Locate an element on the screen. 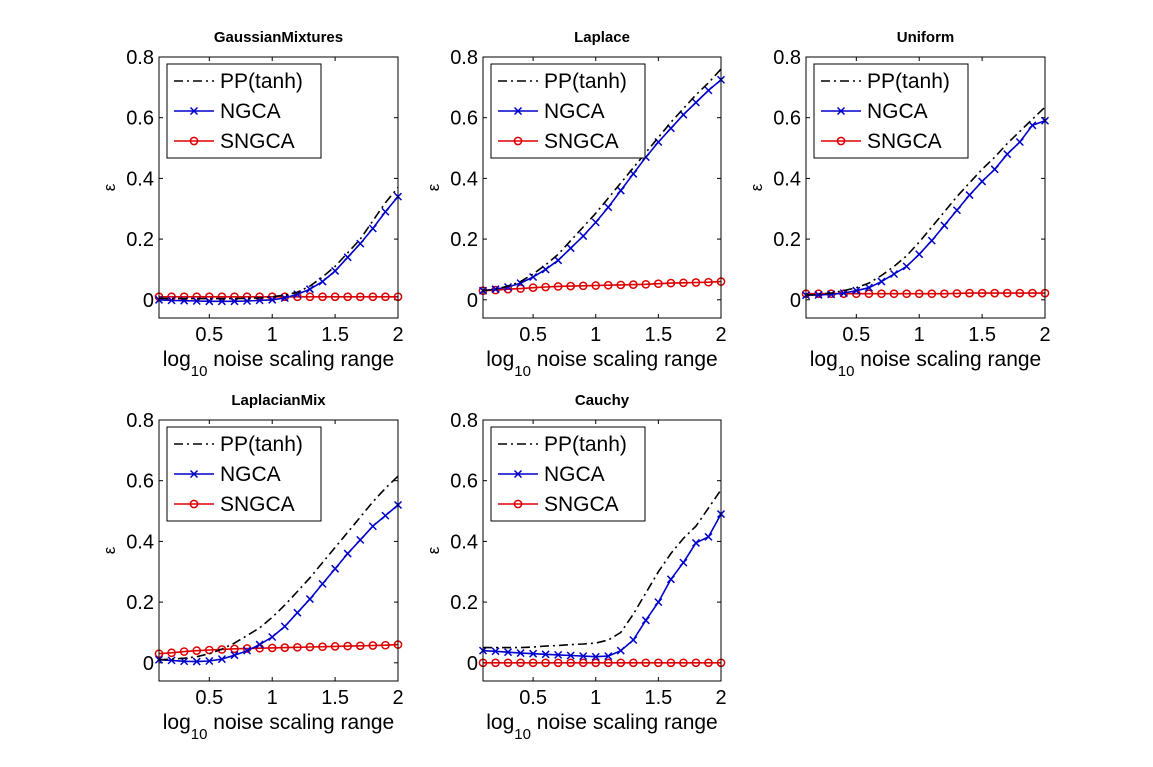 The image size is (1153, 767). chart-2-legend-entry-ngca-marker is located at coordinates (841, 111).